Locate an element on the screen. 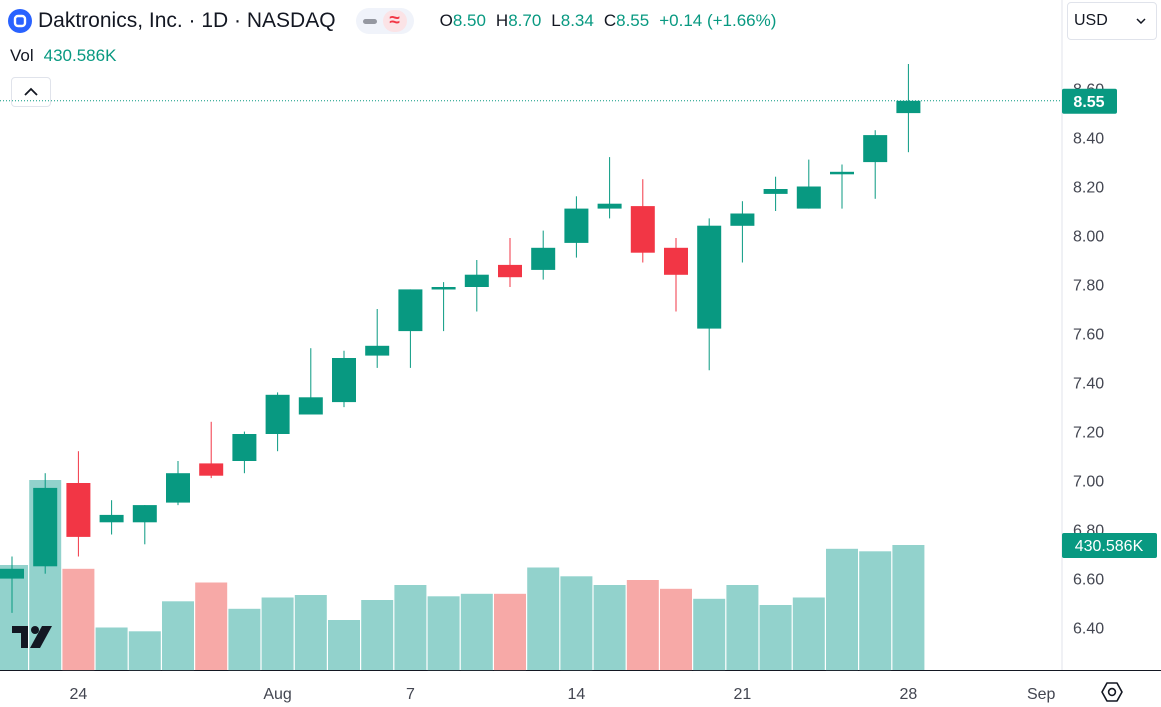  y-tick-label: 7.40 is located at coordinates (1088, 384).